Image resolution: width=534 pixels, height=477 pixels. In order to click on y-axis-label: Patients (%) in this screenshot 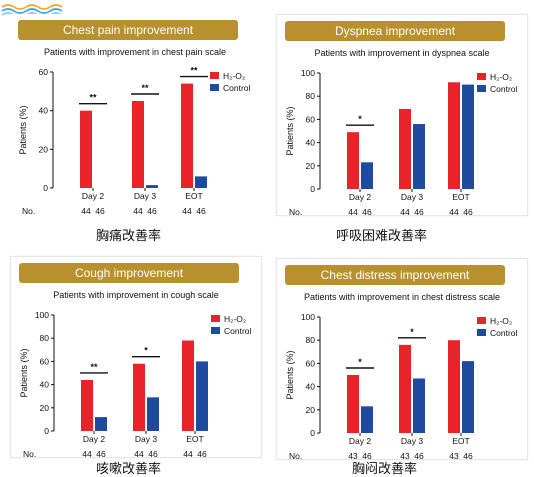, I will do `click(23, 129)`.